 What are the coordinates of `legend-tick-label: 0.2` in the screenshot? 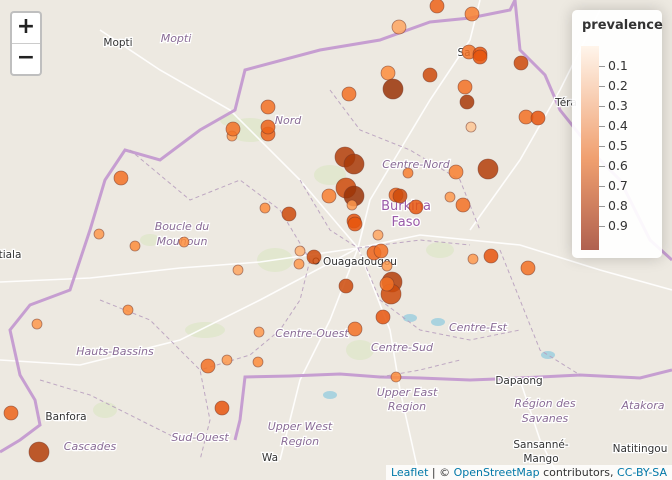 It's located at (618, 85).